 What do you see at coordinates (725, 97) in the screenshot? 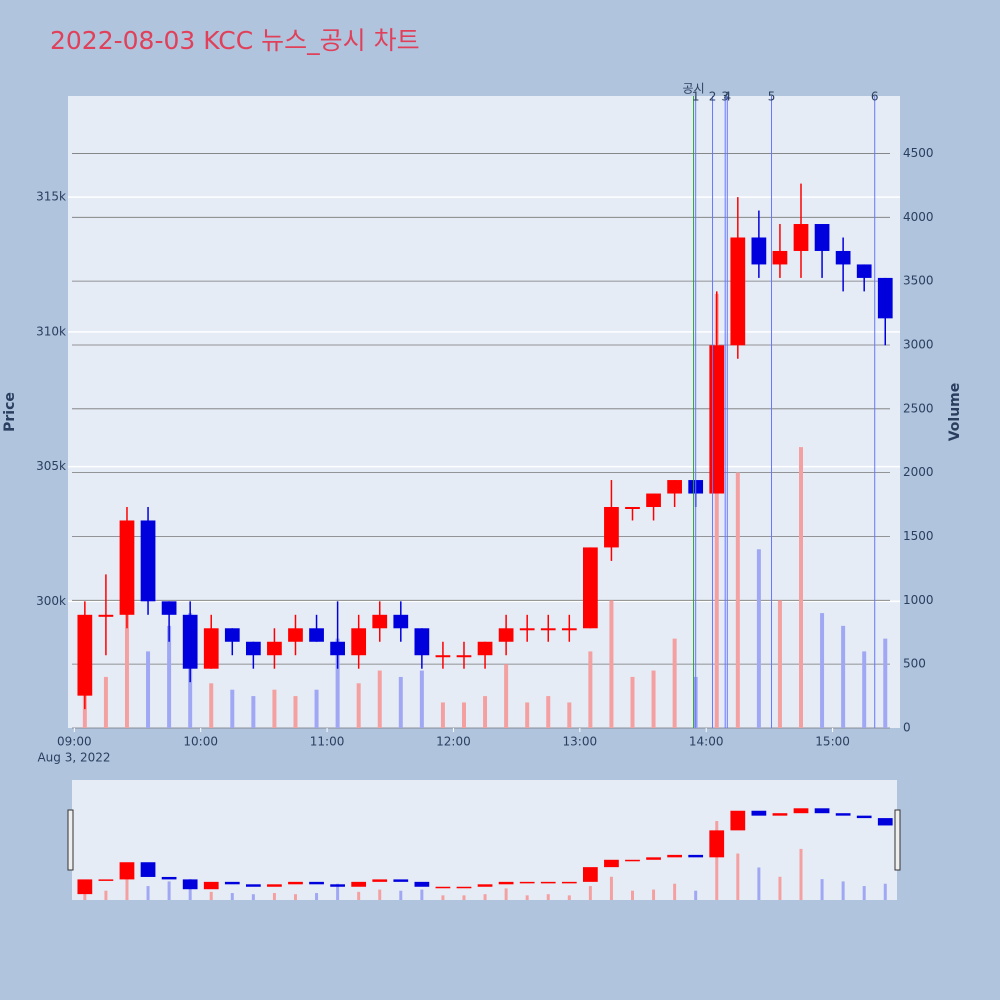
I see `event-label: 3` at bounding box center [725, 97].